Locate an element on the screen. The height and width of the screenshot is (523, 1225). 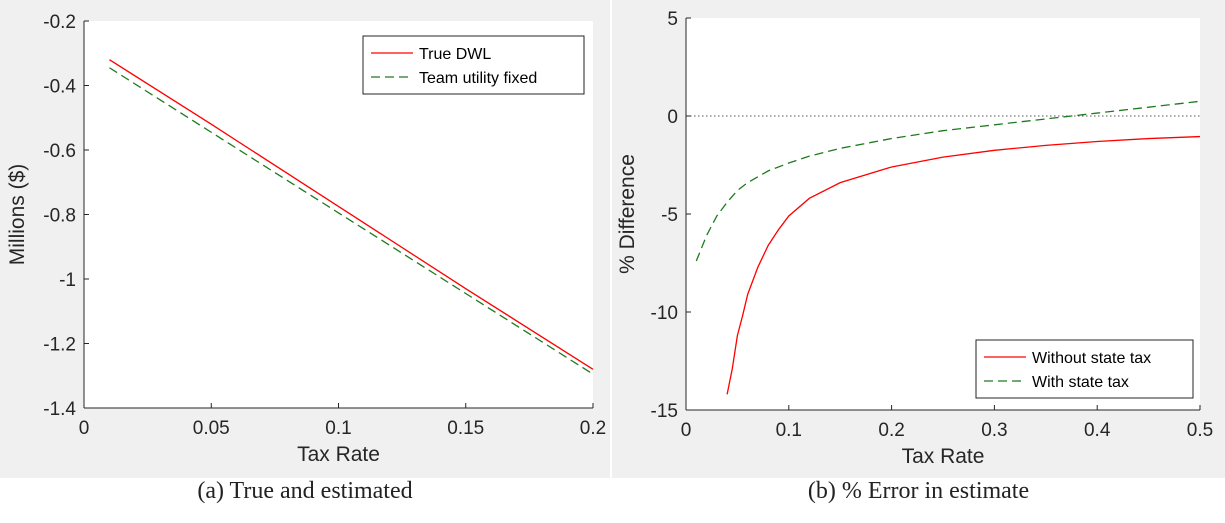
y-tick-label: -15 is located at coordinates (664, 411).